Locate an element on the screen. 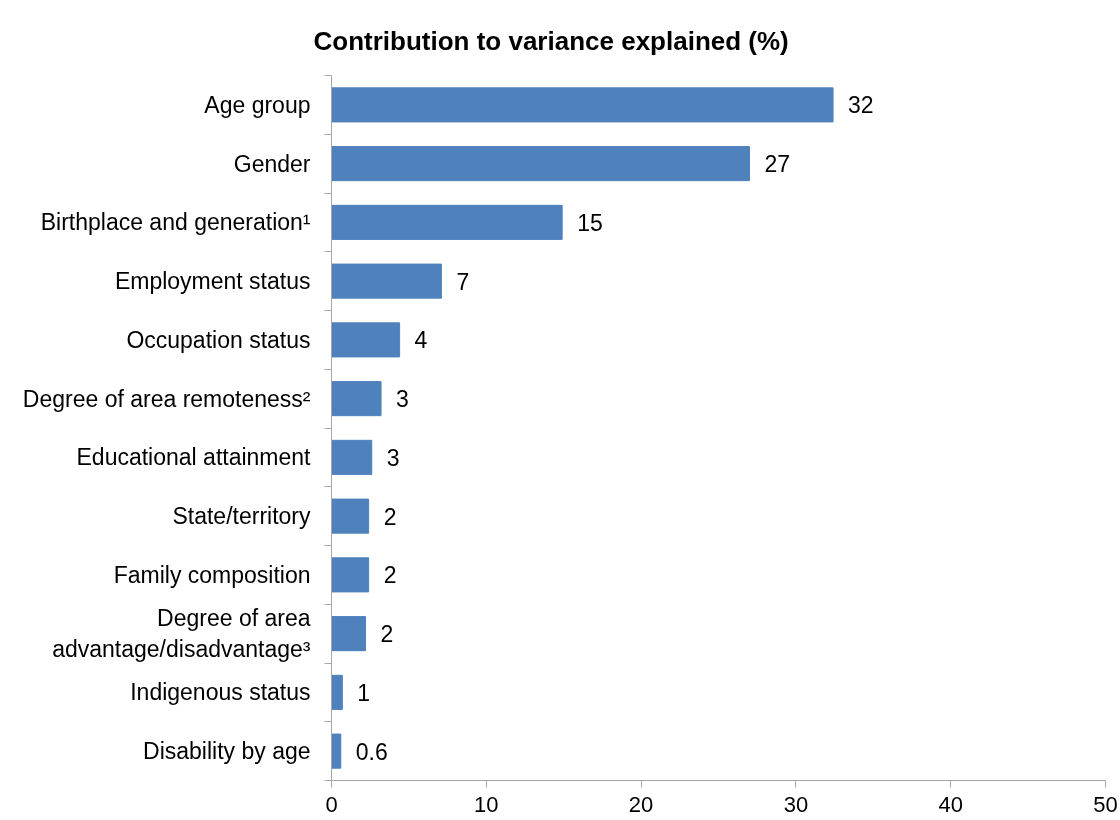 This screenshot has width=1120, height=820. data-label: 32 is located at coordinates (861, 105).